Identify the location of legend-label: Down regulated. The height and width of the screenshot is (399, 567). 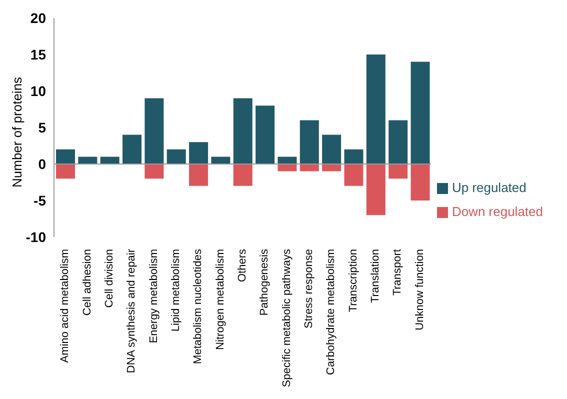
(497, 211).